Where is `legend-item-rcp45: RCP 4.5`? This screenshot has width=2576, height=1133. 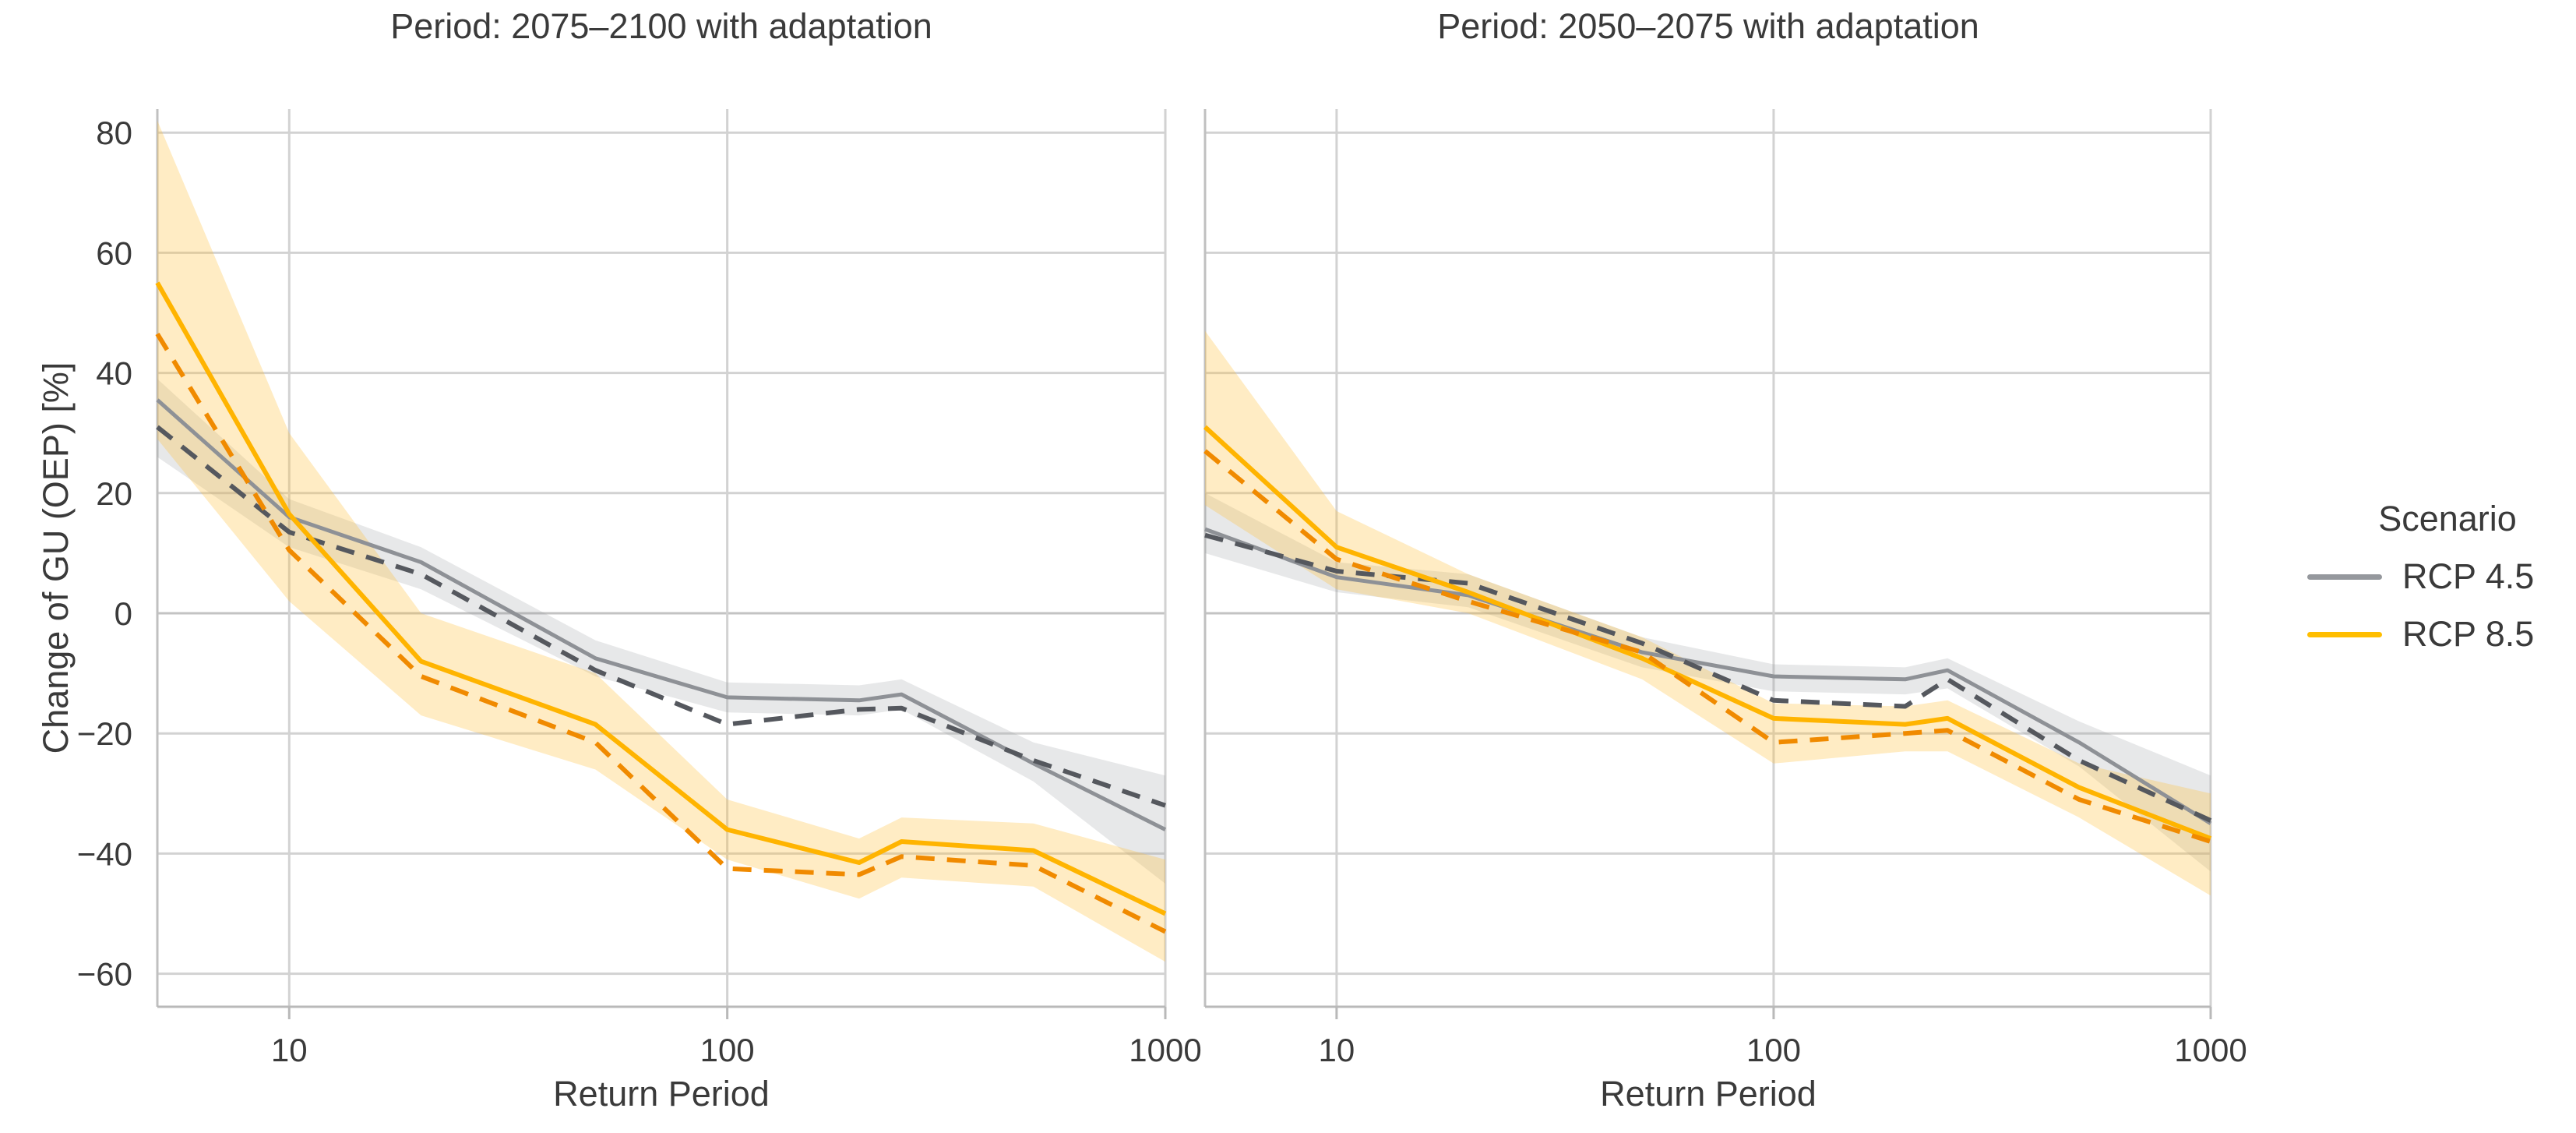
legend-item-rcp45: RCP 4.5 is located at coordinates (2441, 577).